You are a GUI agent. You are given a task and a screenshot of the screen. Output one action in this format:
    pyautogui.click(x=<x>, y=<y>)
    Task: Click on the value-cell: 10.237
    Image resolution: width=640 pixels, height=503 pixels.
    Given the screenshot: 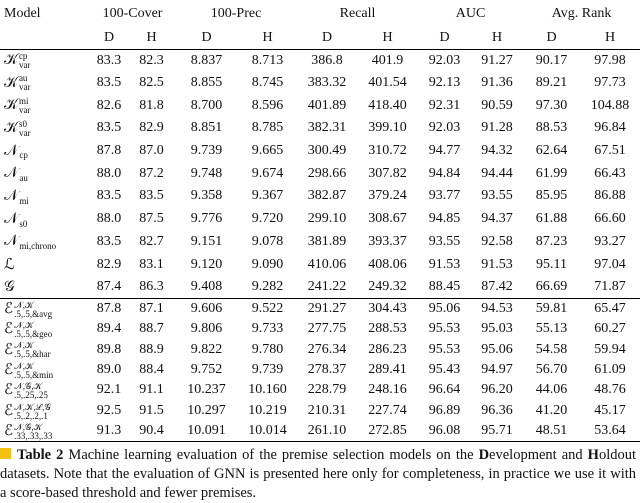 What is the action you would take?
    pyautogui.click(x=206, y=390)
    